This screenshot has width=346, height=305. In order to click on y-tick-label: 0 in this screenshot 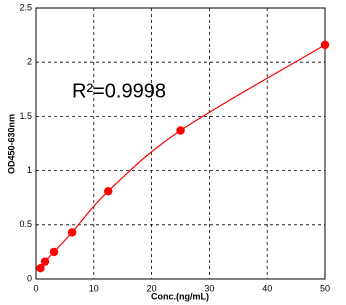, I will do `click(29, 278)`.